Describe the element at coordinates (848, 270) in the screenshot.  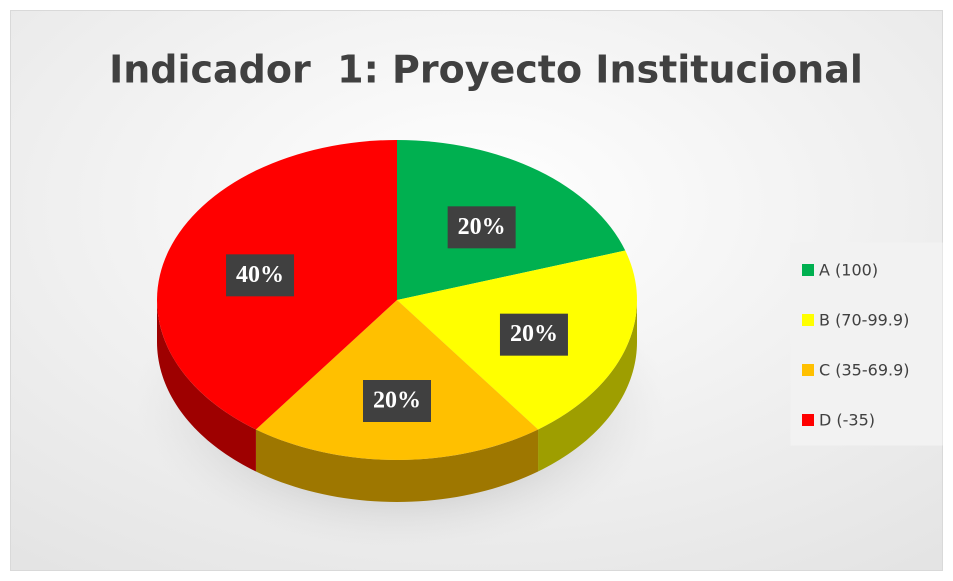
I see `legend-label: A (100)` at that location.